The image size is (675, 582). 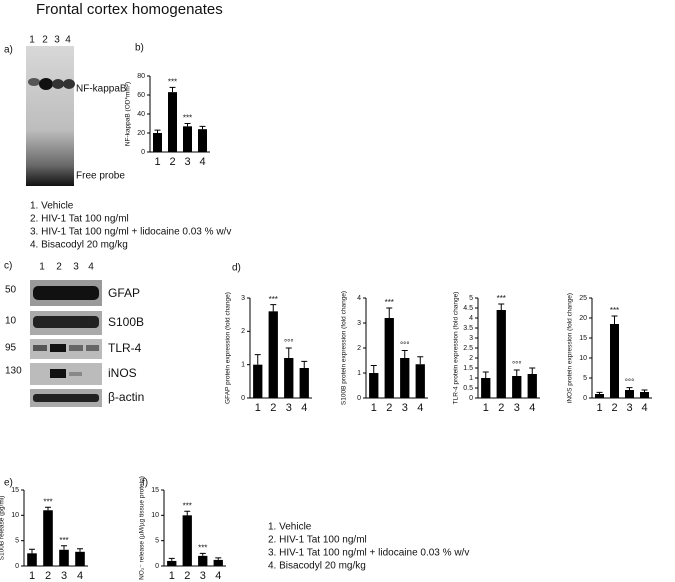 What do you see at coordinates (128, 114) in the screenshot?
I see `y-axis-label: NF-kappaB (OD*mm²)` at bounding box center [128, 114].